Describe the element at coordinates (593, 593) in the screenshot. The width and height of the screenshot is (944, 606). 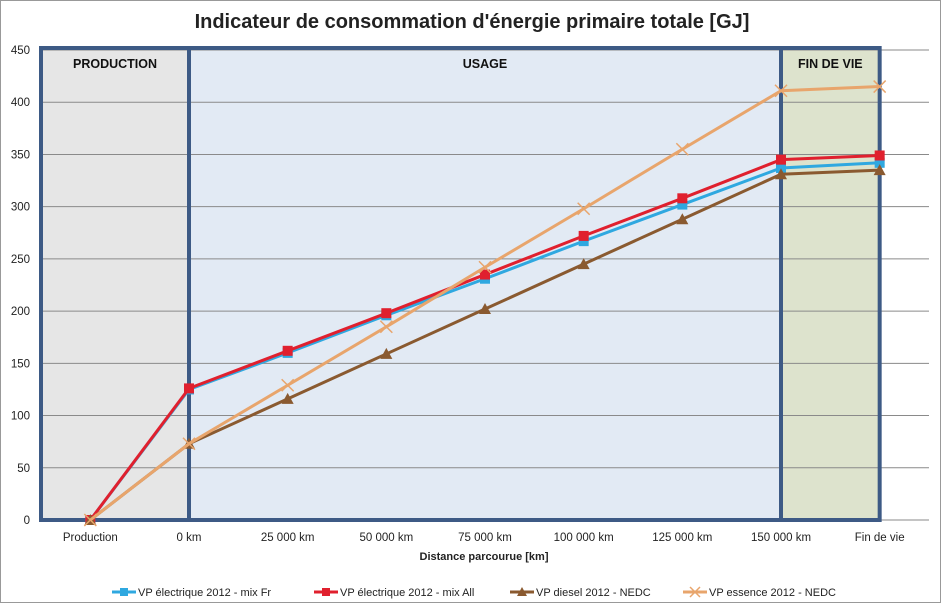
I see `legend-label: VP diesel 2012 - NEDC` at that location.